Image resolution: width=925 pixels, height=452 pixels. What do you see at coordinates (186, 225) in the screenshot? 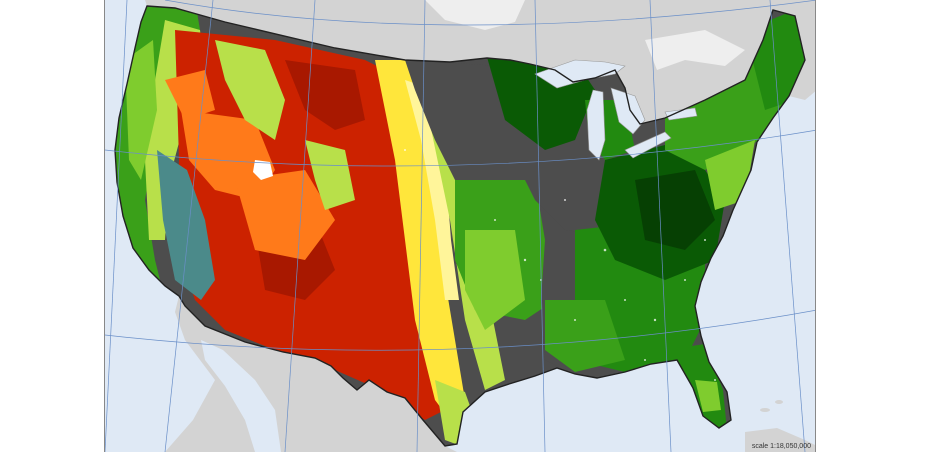
I see `region-desert-slate` at bounding box center [186, 225].